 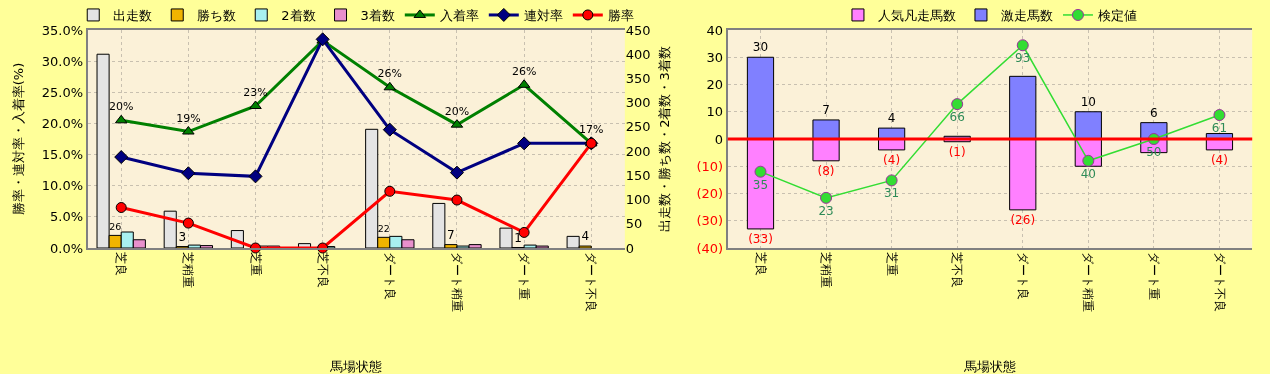 I want to click on y2-tick-label: 100, so click(x=638, y=200).